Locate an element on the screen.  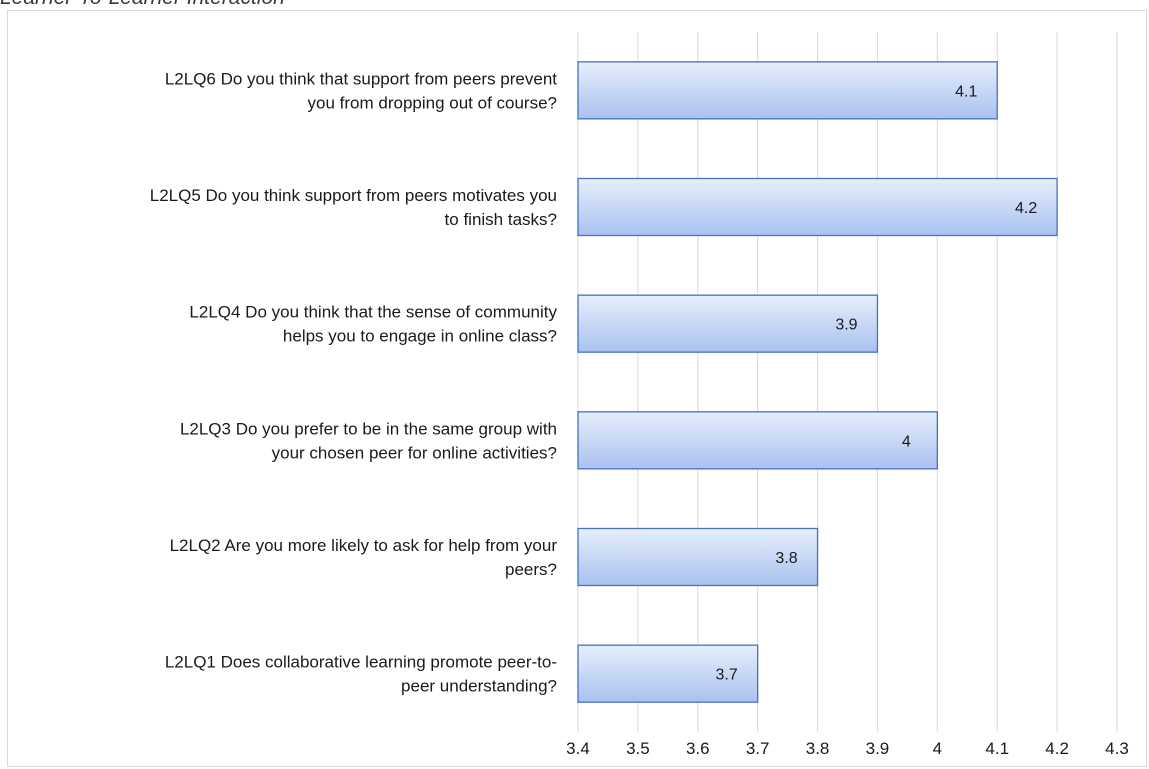
x-tick-label: 4.1 is located at coordinates (997, 748).